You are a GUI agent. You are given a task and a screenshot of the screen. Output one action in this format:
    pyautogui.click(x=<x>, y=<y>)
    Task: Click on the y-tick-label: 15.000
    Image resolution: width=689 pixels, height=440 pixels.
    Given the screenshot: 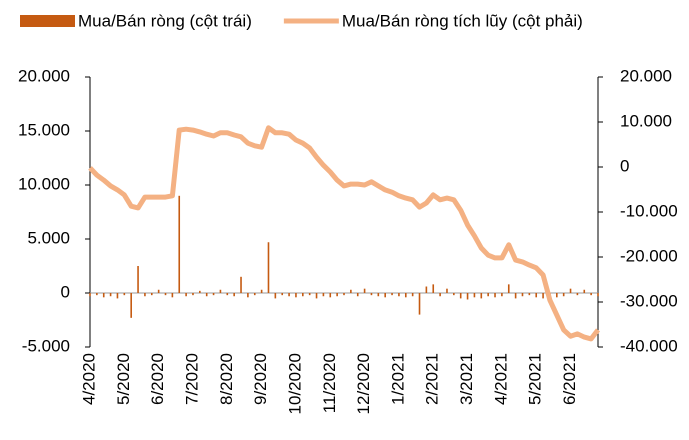 What is the action you would take?
    pyautogui.click(x=44, y=129)
    